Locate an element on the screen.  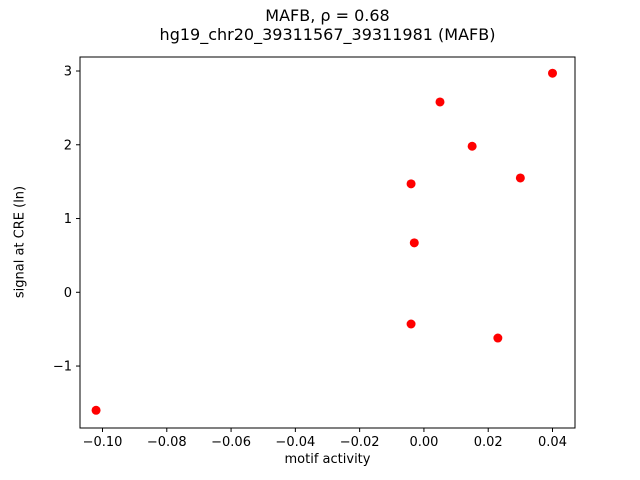
chart-title-line-2: hg19_chr20_39311567_39311981 (MAFB) is located at coordinates (327, 34).